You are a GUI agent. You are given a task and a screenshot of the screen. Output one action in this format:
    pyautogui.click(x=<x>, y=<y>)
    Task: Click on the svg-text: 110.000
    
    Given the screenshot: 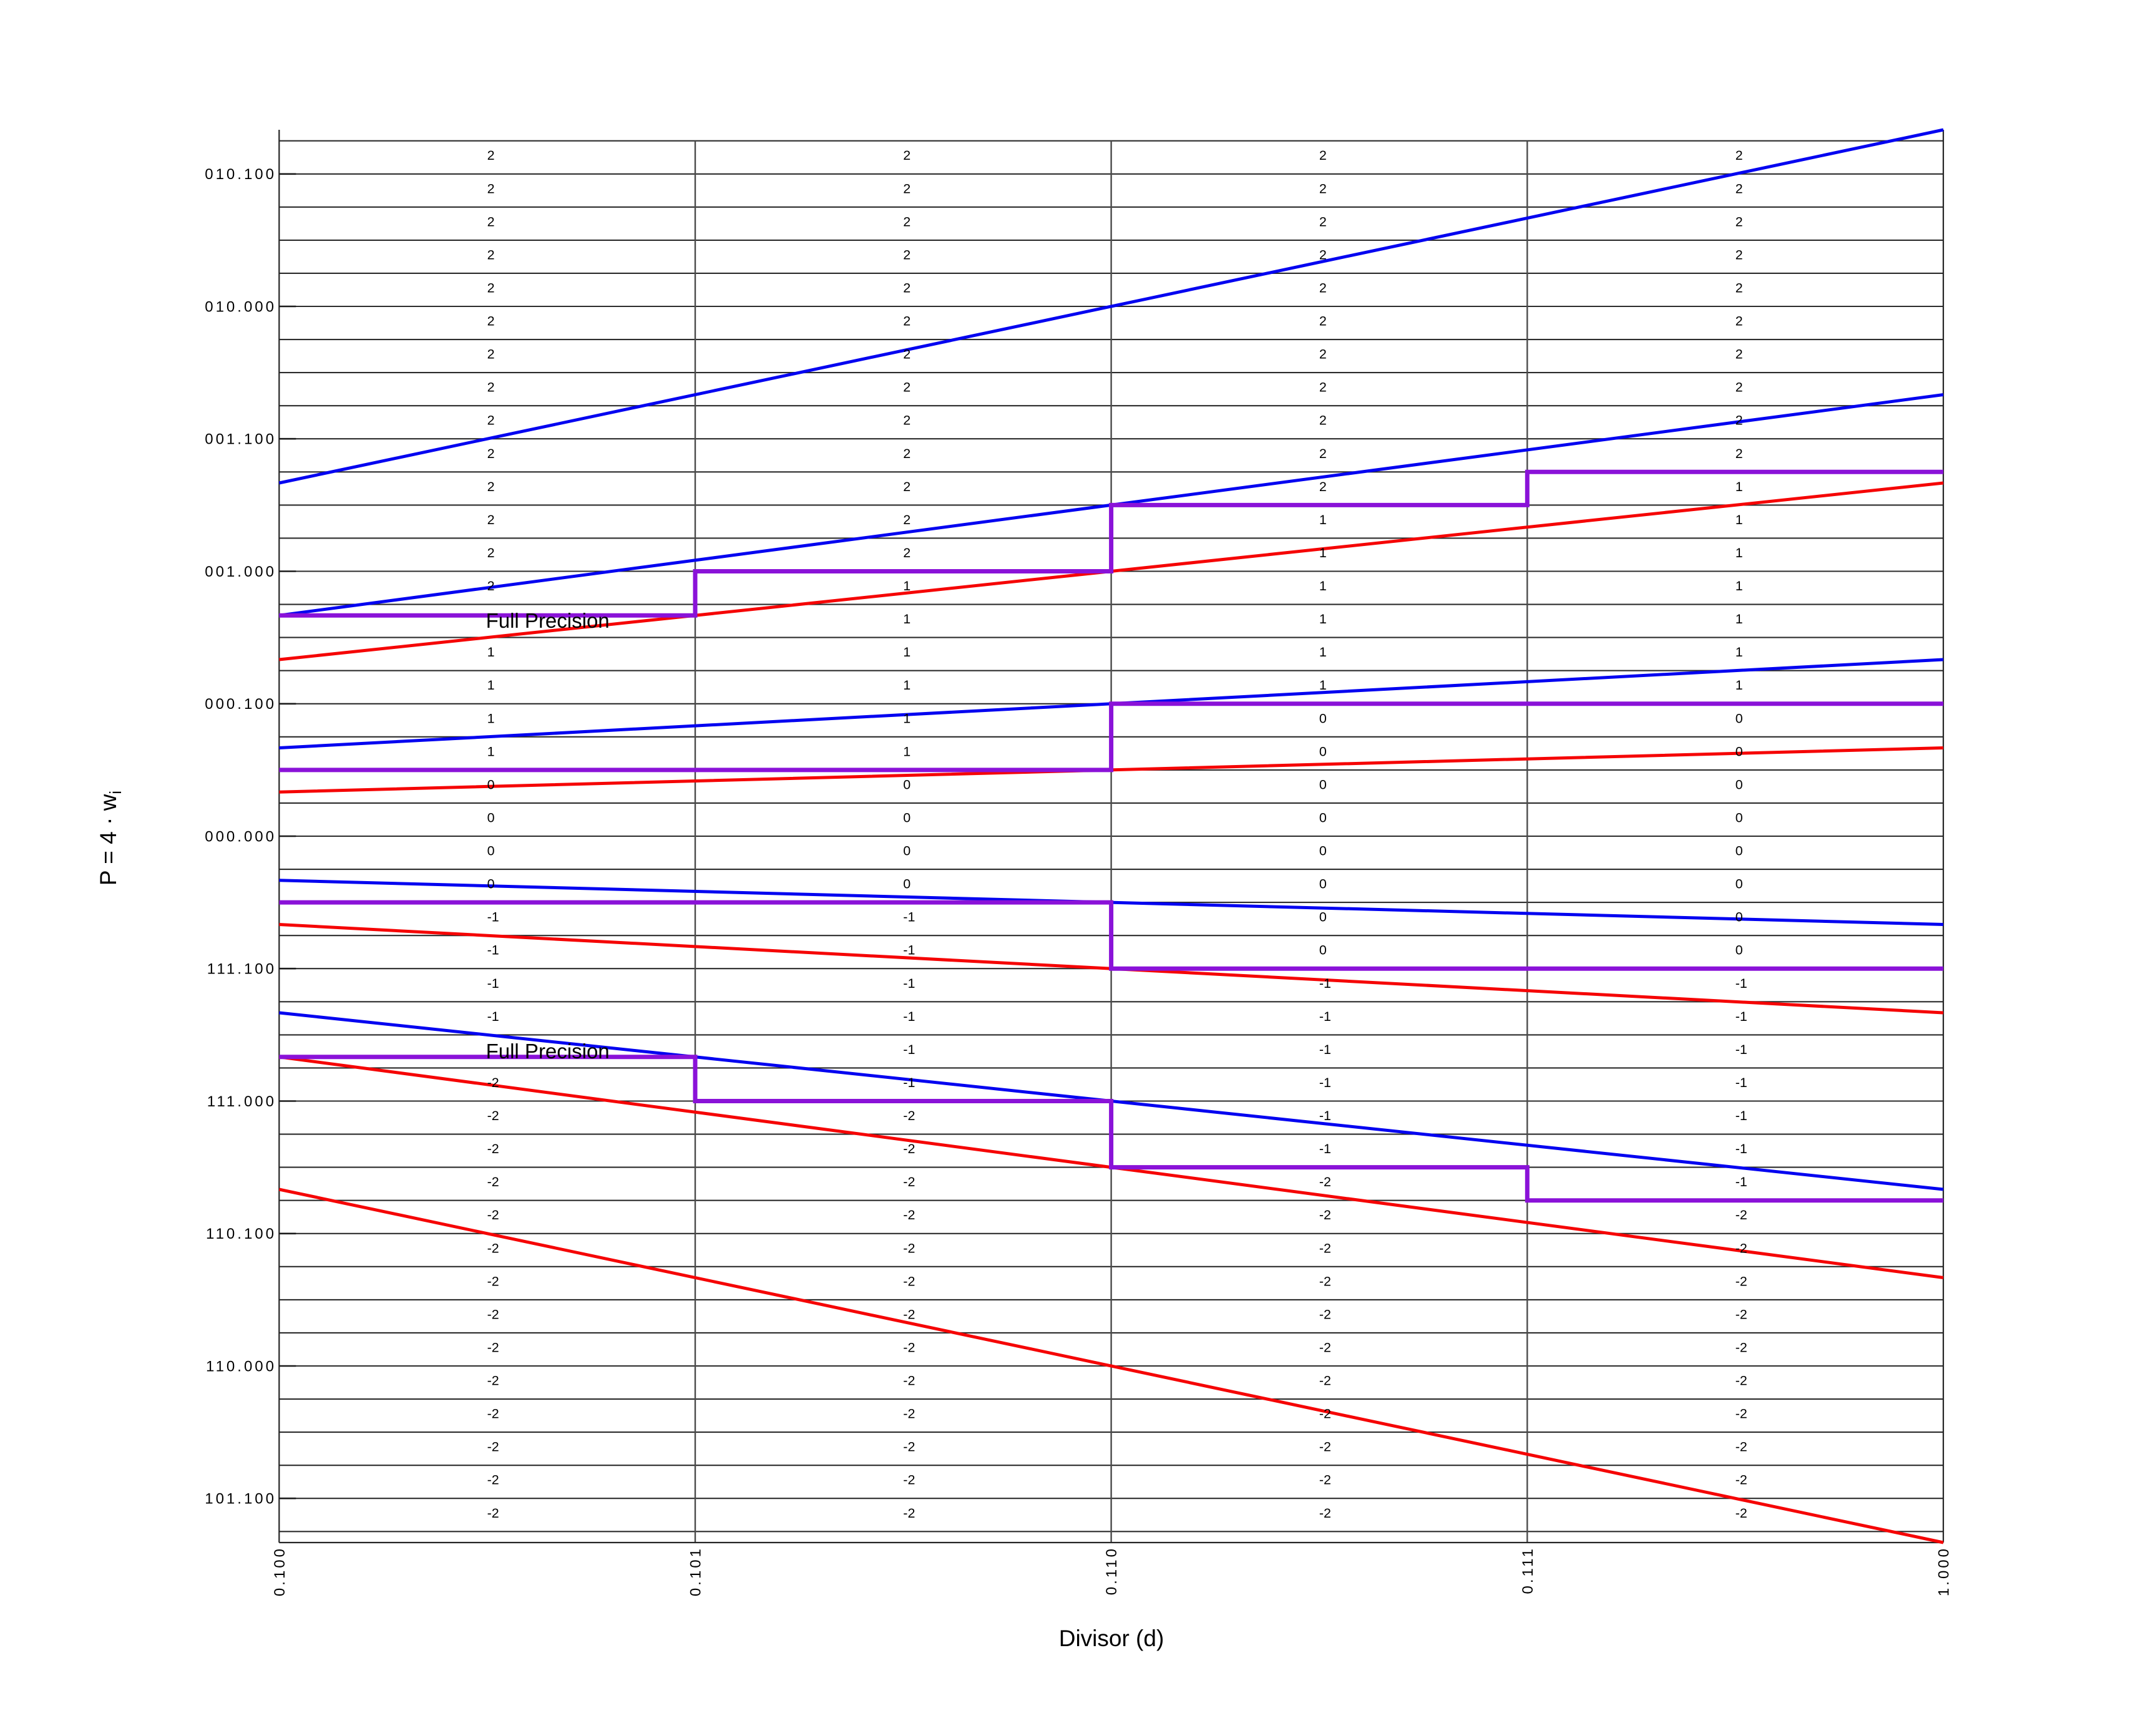 What is the action you would take?
    pyautogui.click(x=241, y=1366)
    